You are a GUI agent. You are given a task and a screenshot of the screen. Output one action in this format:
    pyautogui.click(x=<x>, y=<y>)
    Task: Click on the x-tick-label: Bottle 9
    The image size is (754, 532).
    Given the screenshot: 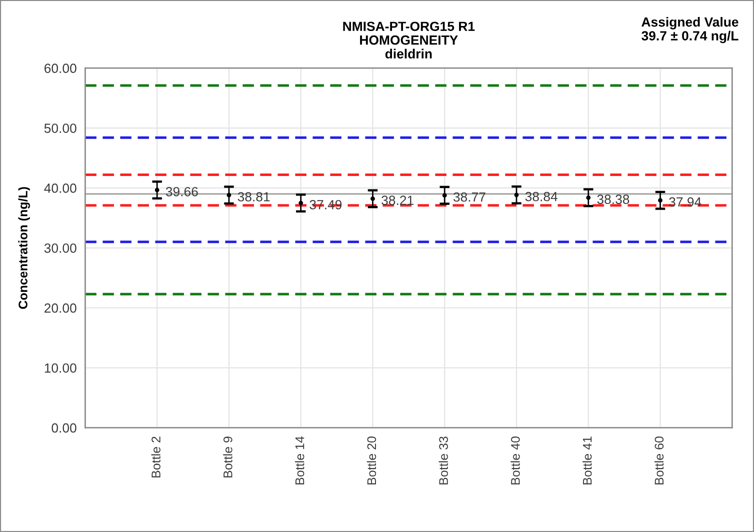 What is the action you would take?
    pyautogui.click(x=227, y=457)
    